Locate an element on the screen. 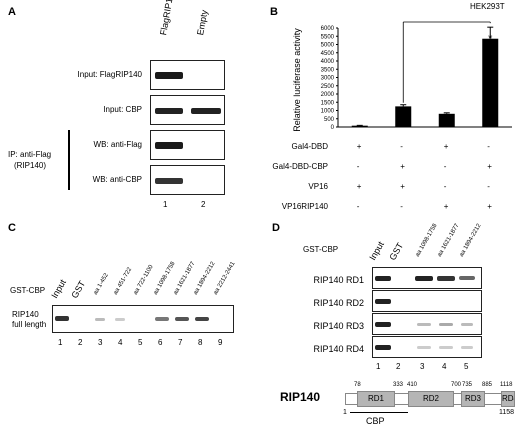 The image size is (520, 432). y-tick-label: 500 is located at coordinates (329, 120).